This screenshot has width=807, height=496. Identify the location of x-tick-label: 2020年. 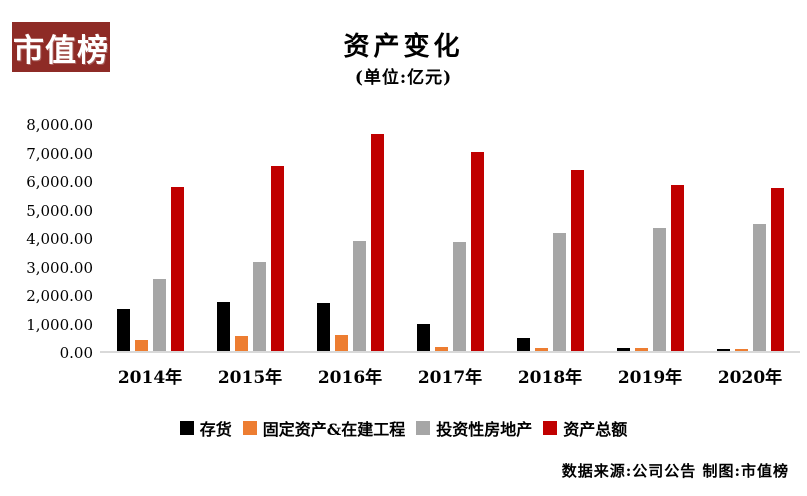
(750, 378).